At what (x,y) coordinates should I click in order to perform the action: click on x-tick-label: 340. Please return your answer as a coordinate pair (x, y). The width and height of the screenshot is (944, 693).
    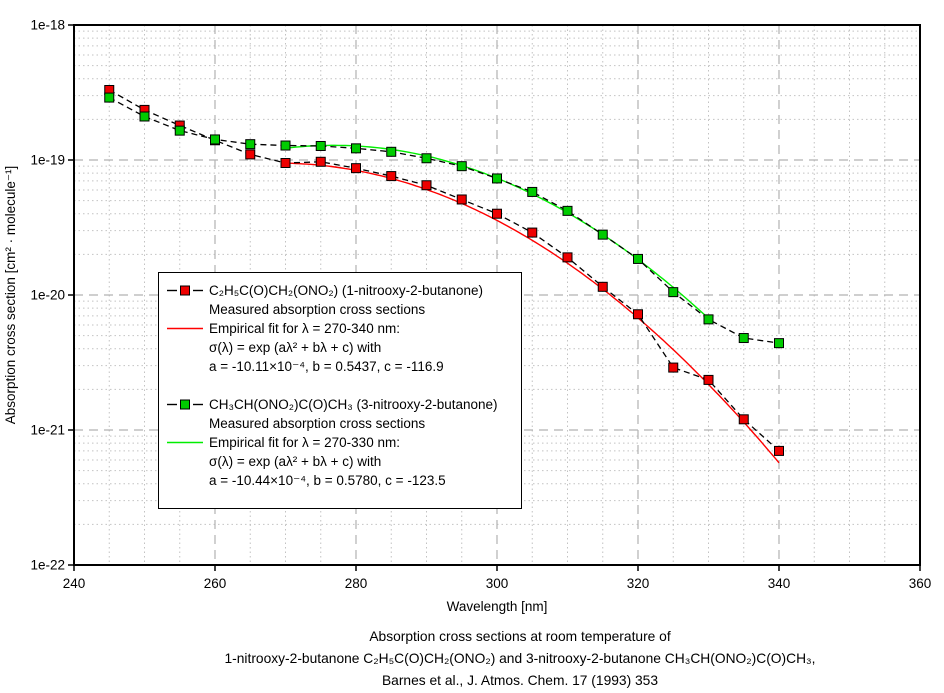
    Looking at the image, I should click on (779, 583).